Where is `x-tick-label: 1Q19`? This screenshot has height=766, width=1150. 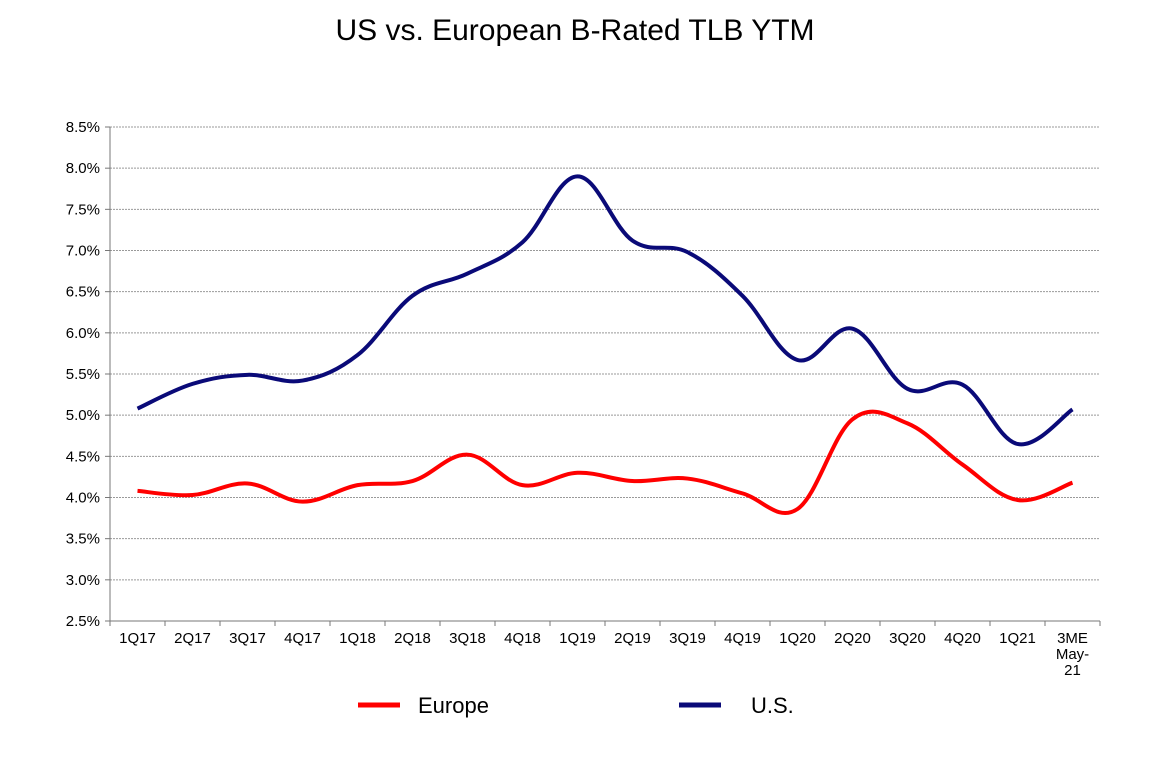
x-tick-label: 1Q19 is located at coordinates (577, 638).